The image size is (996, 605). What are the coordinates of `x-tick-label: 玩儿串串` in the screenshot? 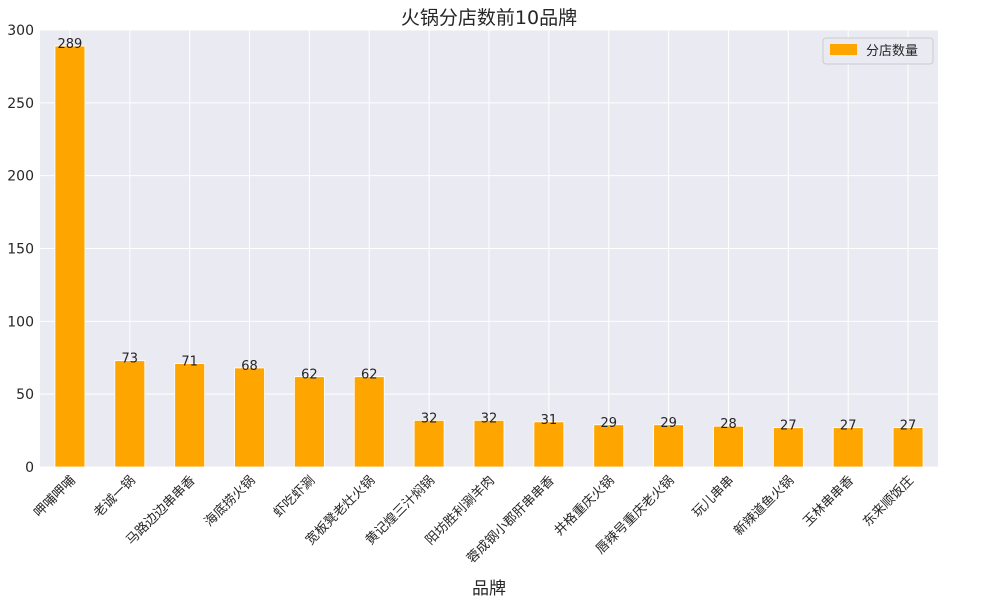 It's located at (713, 496).